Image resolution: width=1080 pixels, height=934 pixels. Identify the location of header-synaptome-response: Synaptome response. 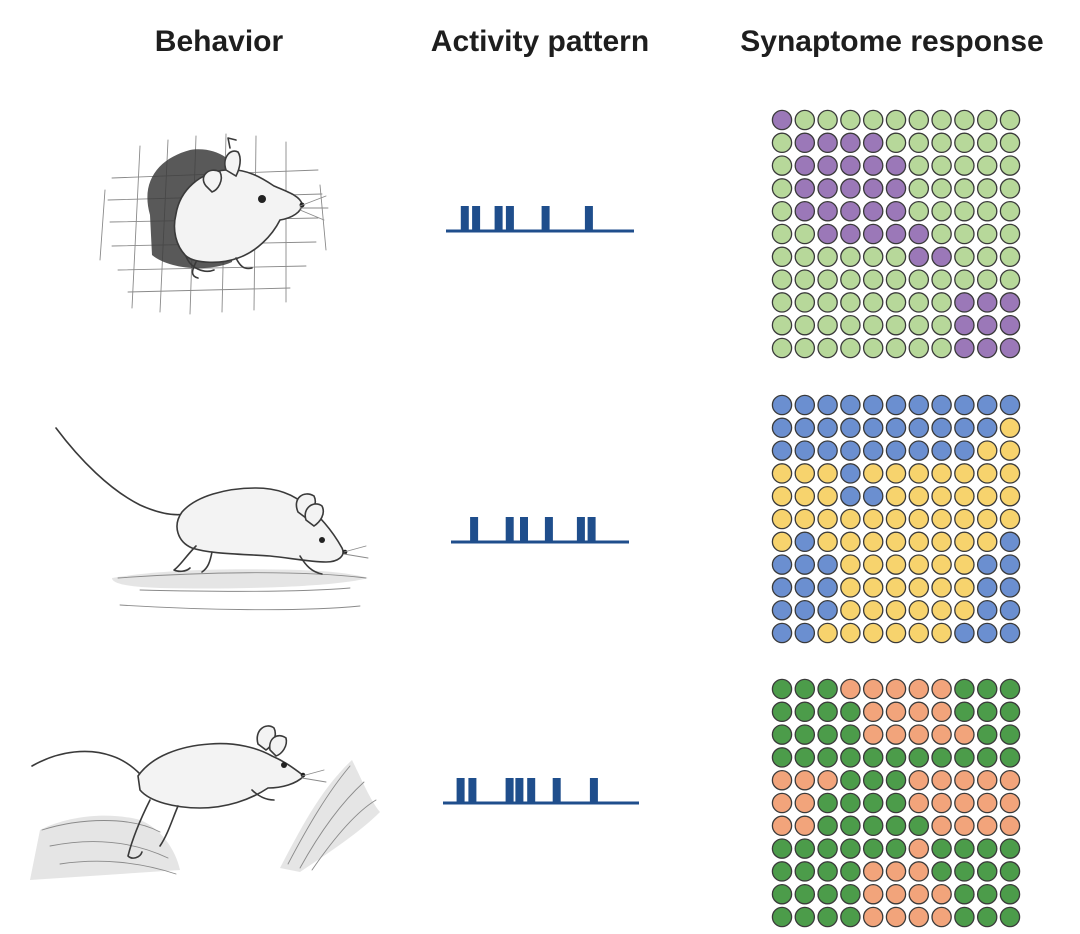
(891, 41).